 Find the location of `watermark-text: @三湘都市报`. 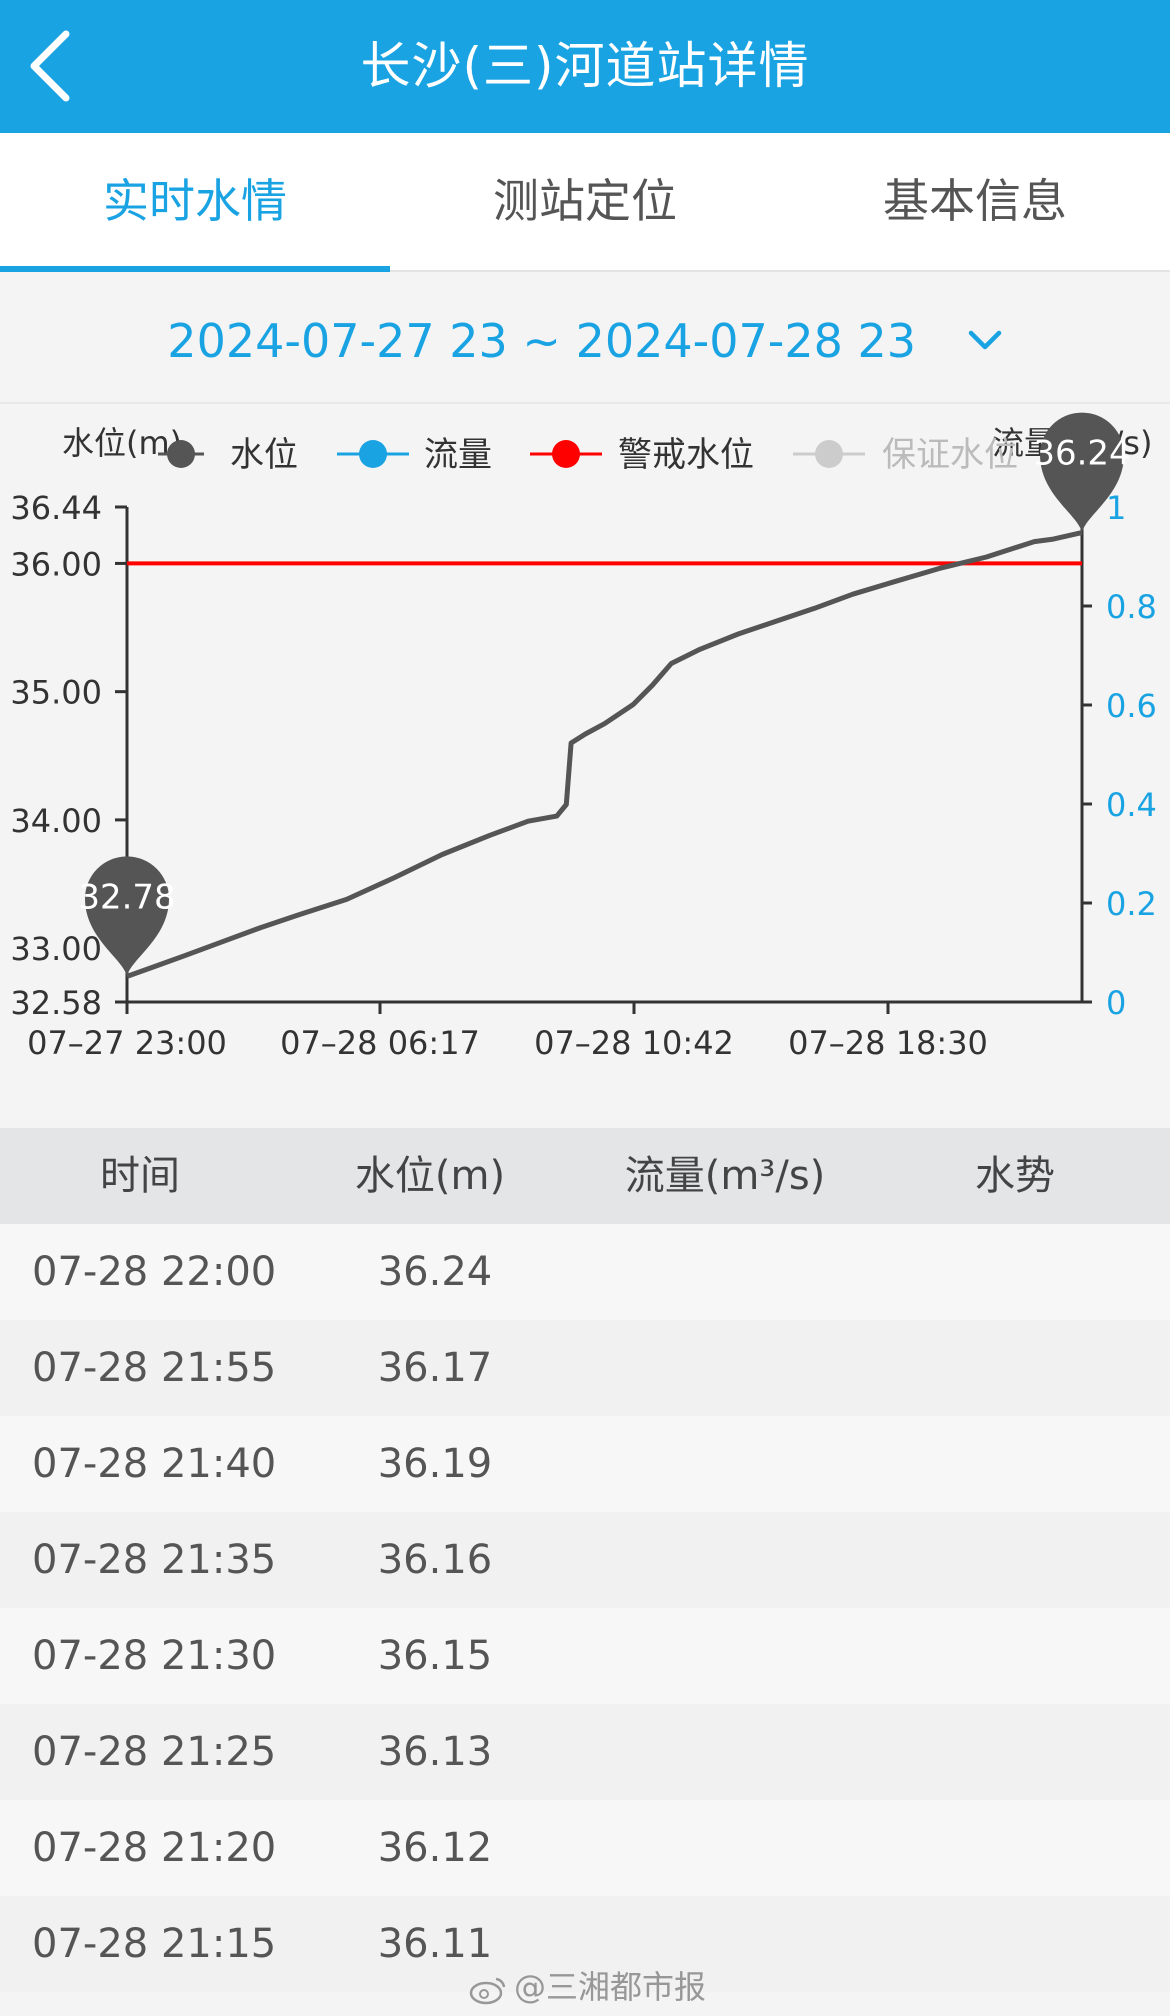

watermark-text: @三湘都市报 is located at coordinates (610, 1987).